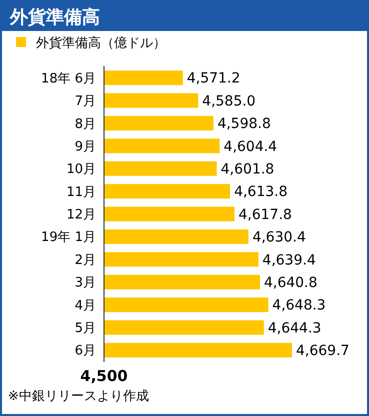 This screenshot has width=369, height=416. I want to click on y-tick-label: 19年 1月, so click(68, 238).